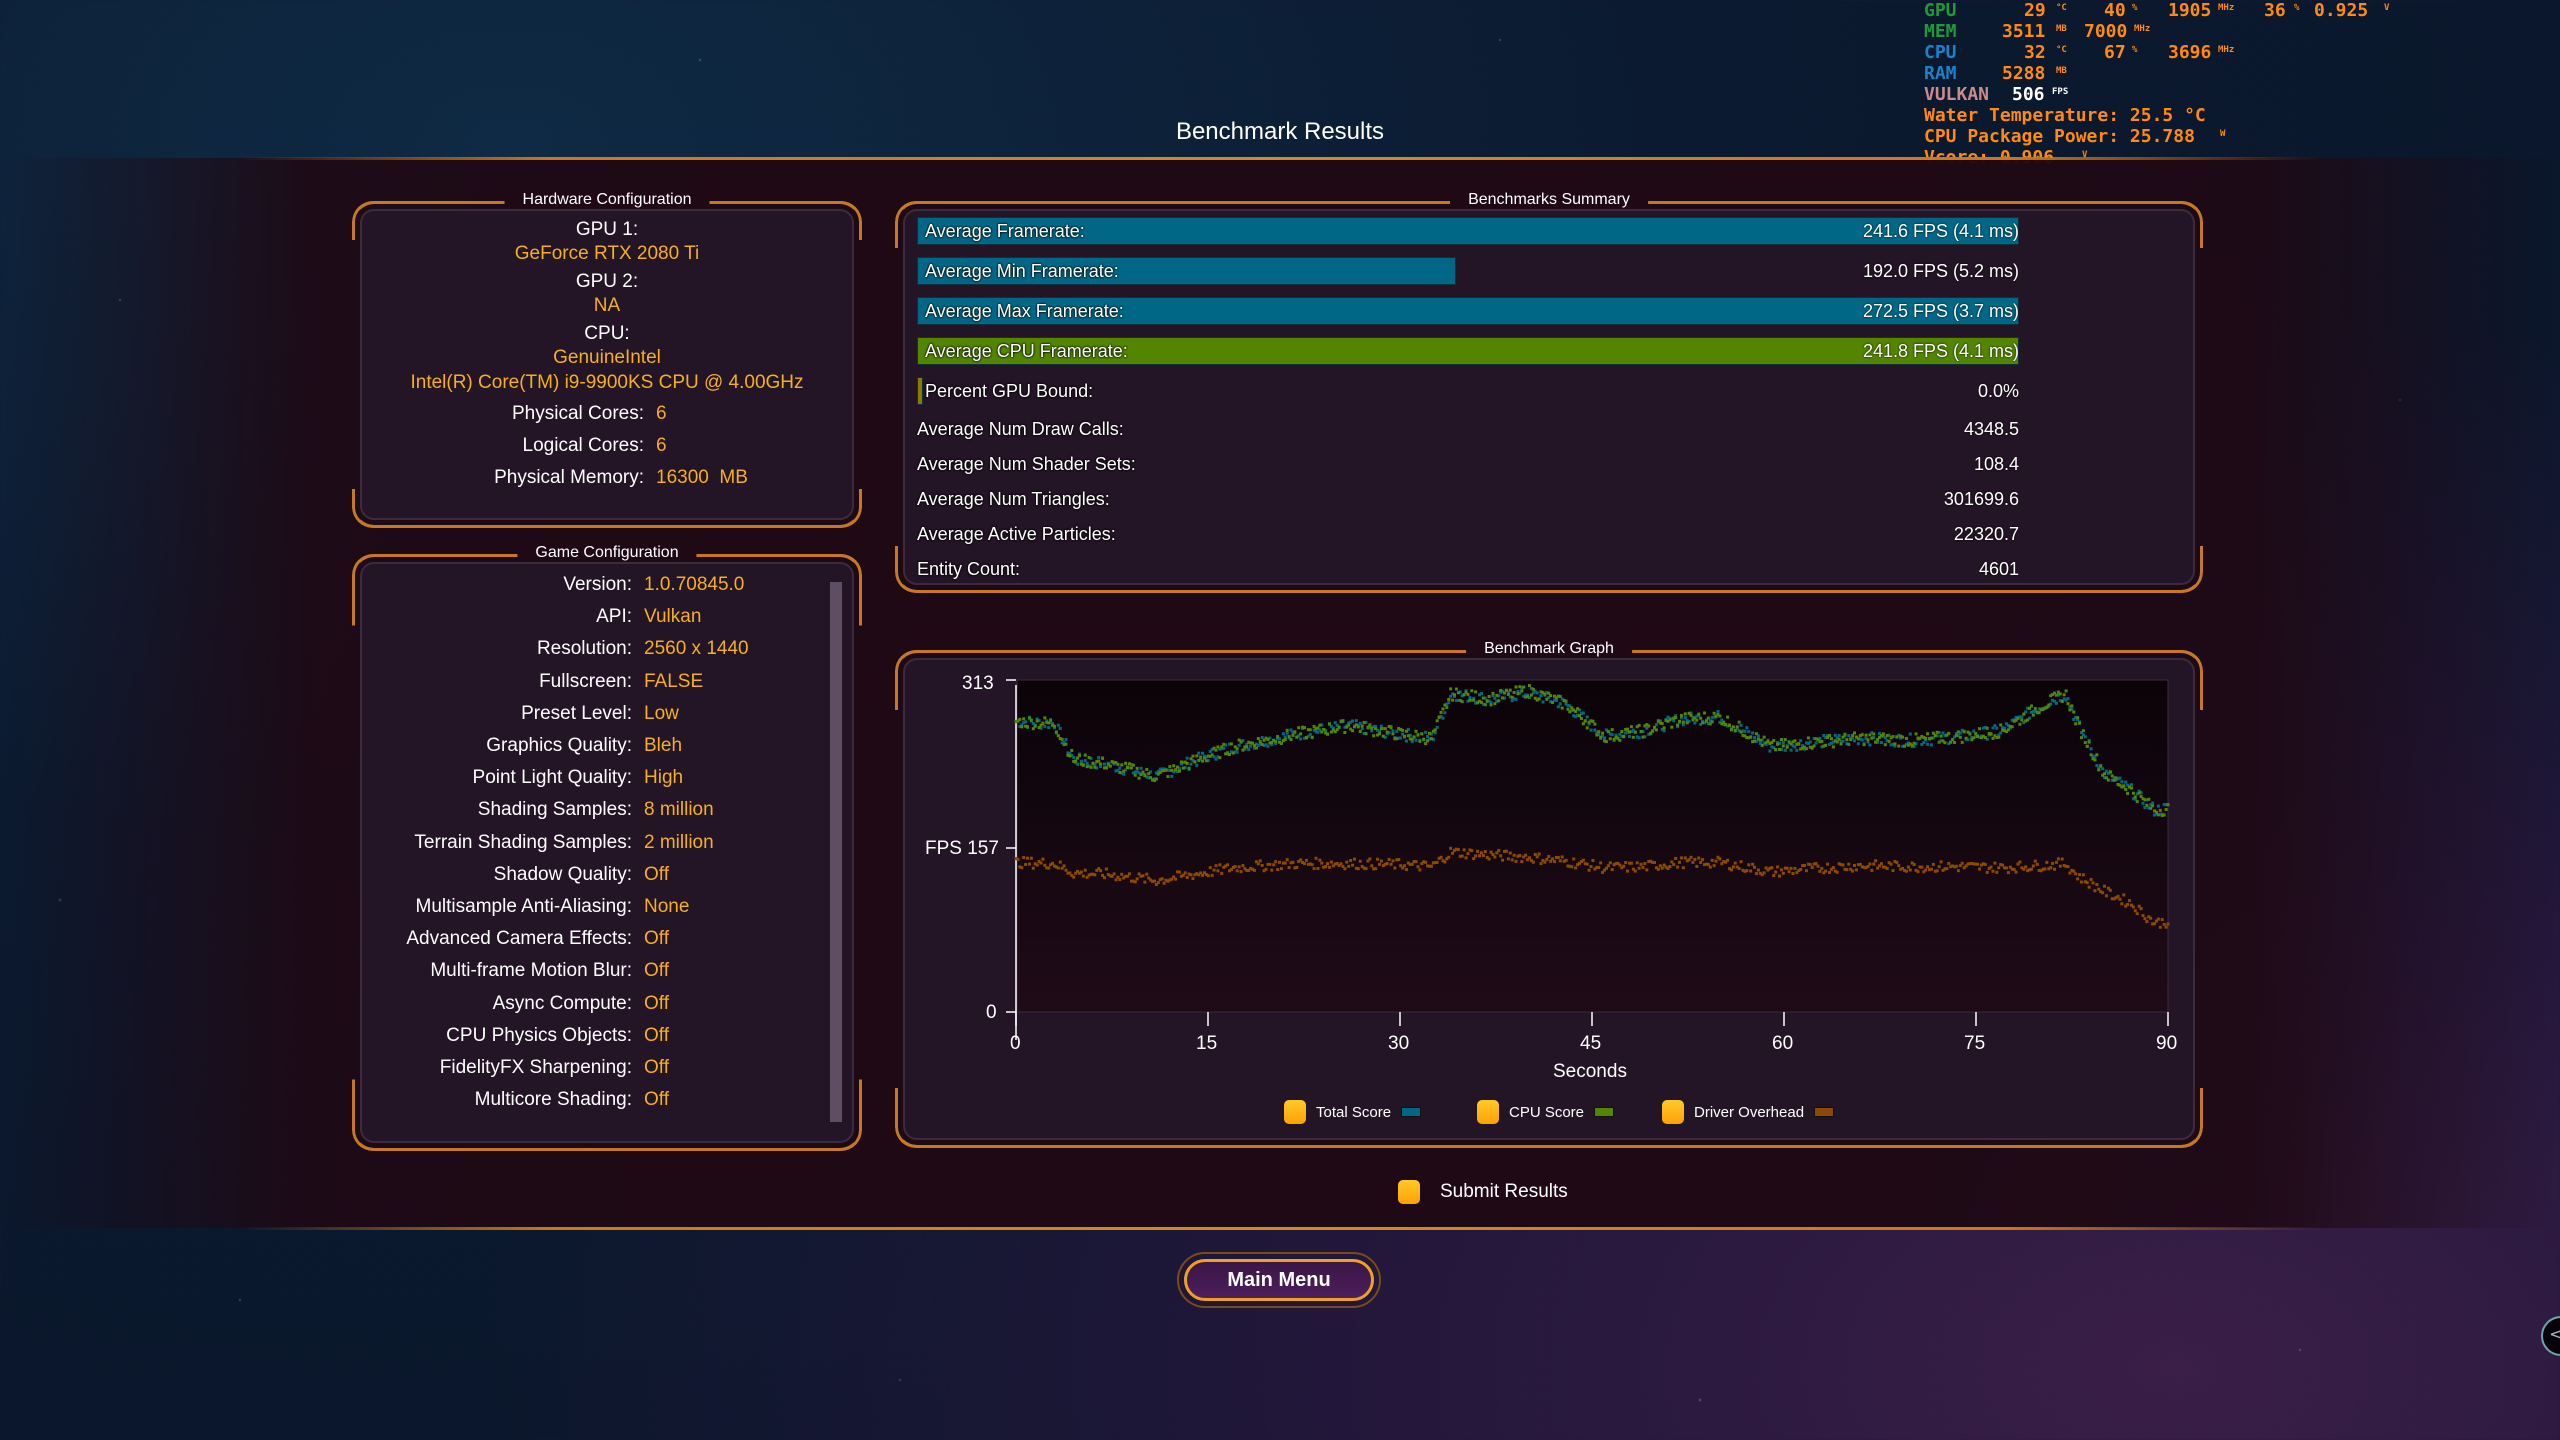  I want to click on legend-total-score: Total Score, so click(1353, 1112).